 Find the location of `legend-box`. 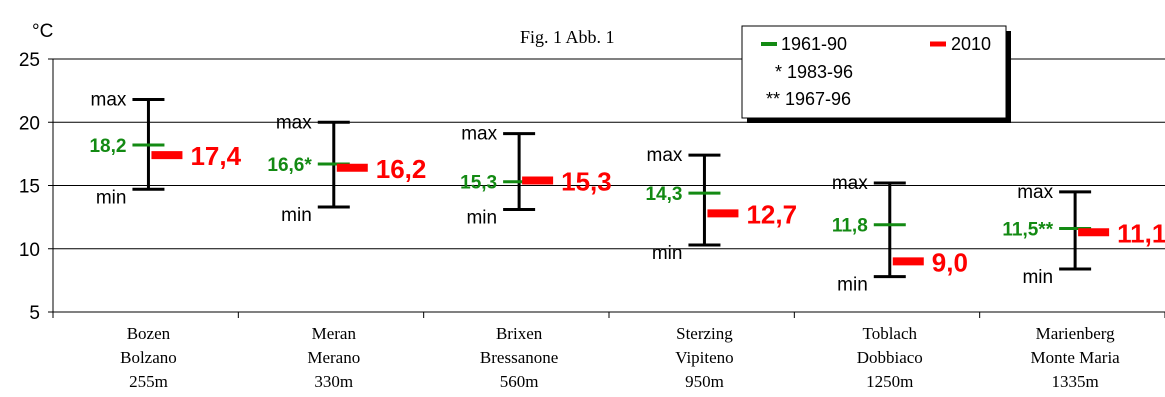

legend-box is located at coordinates (874, 72).